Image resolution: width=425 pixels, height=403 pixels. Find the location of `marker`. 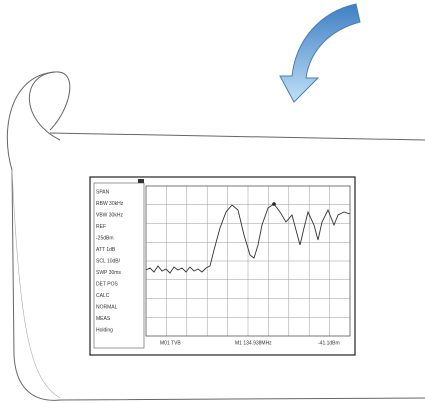

marker is located at coordinates (274, 204).